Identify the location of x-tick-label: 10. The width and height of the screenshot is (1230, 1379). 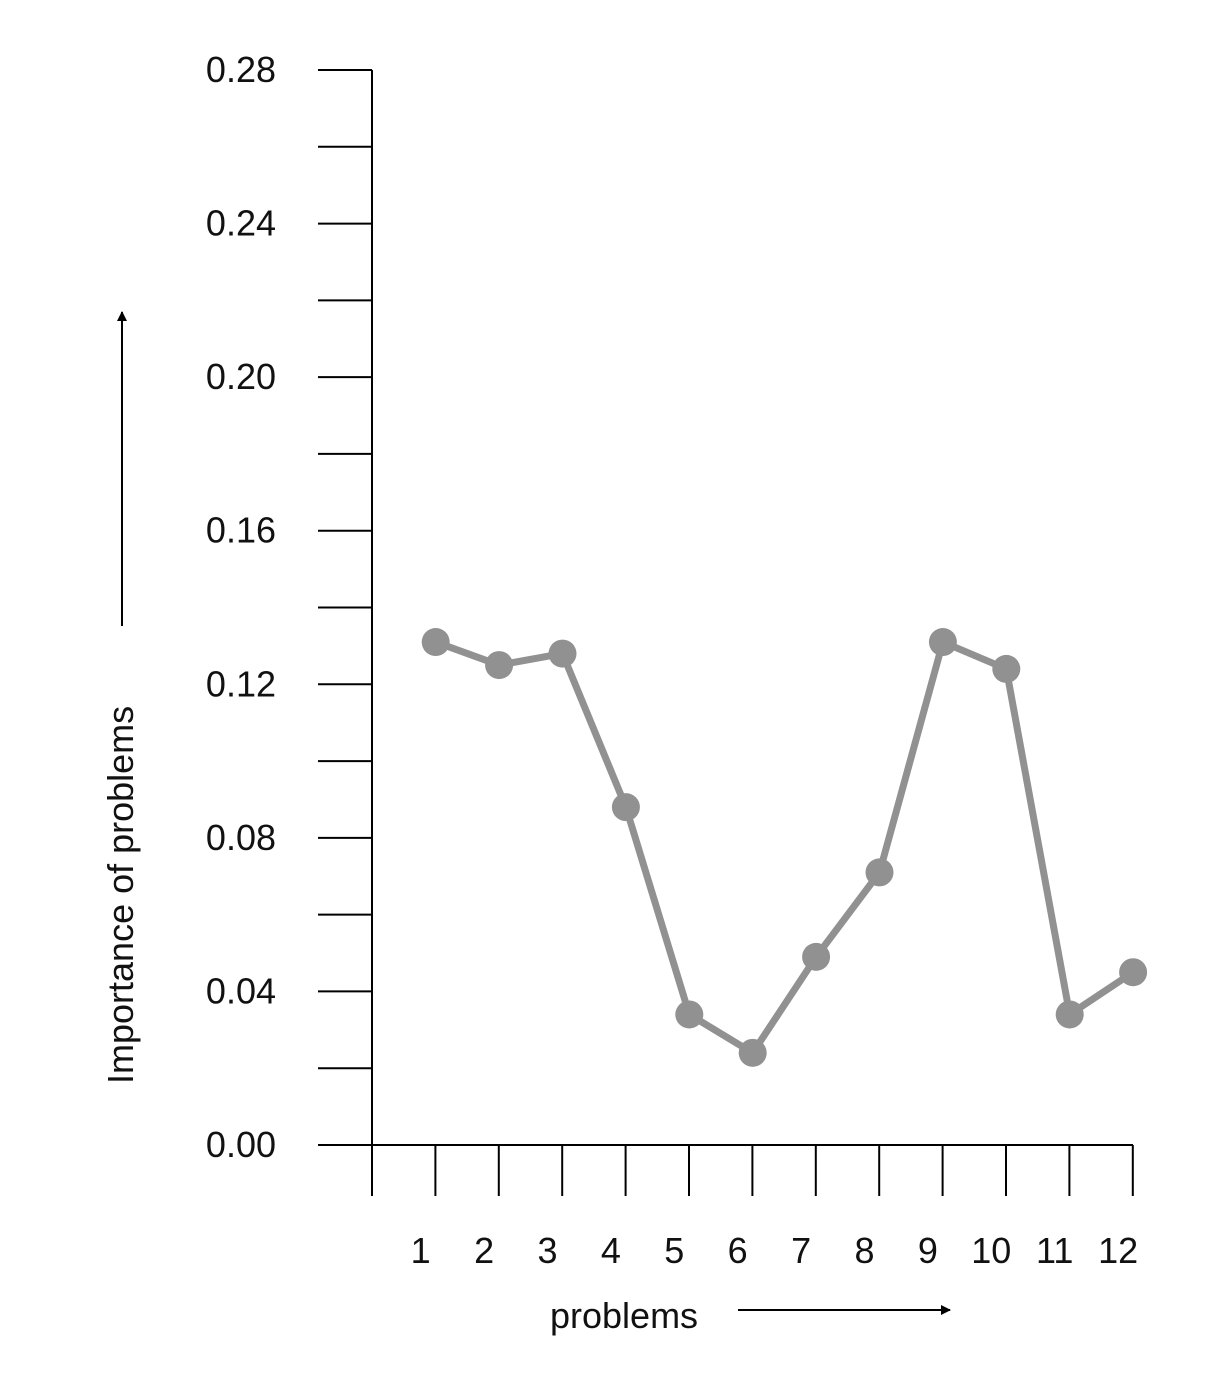
(991, 1250).